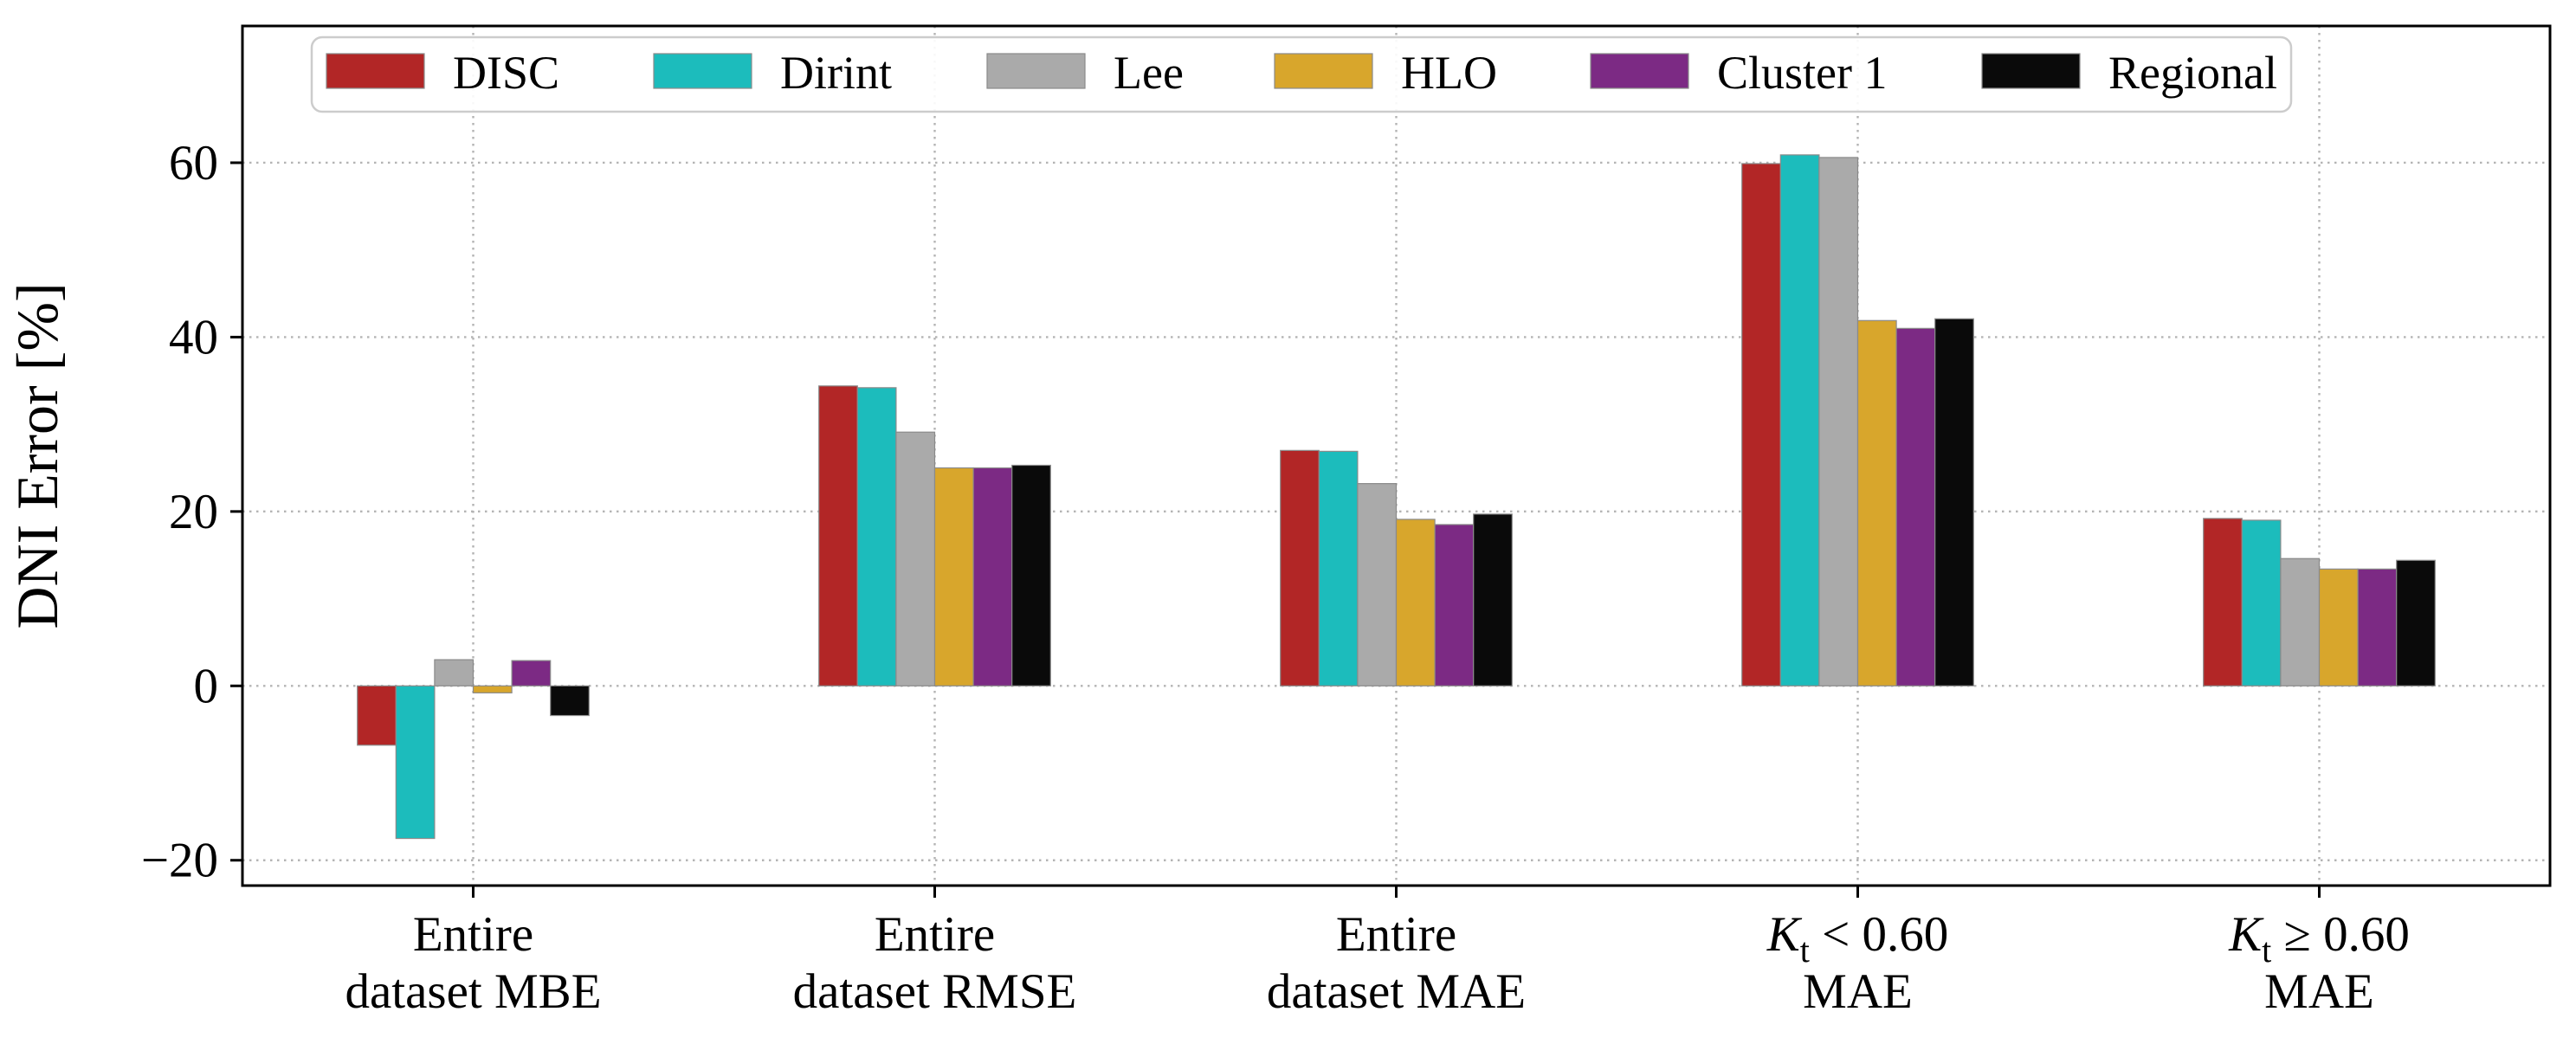 This screenshot has width=2576, height=1044. What do you see at coordinates (702, 71) in the screenshot?
I see `legend-swatch-dirint` at bounding box center [702, 71].